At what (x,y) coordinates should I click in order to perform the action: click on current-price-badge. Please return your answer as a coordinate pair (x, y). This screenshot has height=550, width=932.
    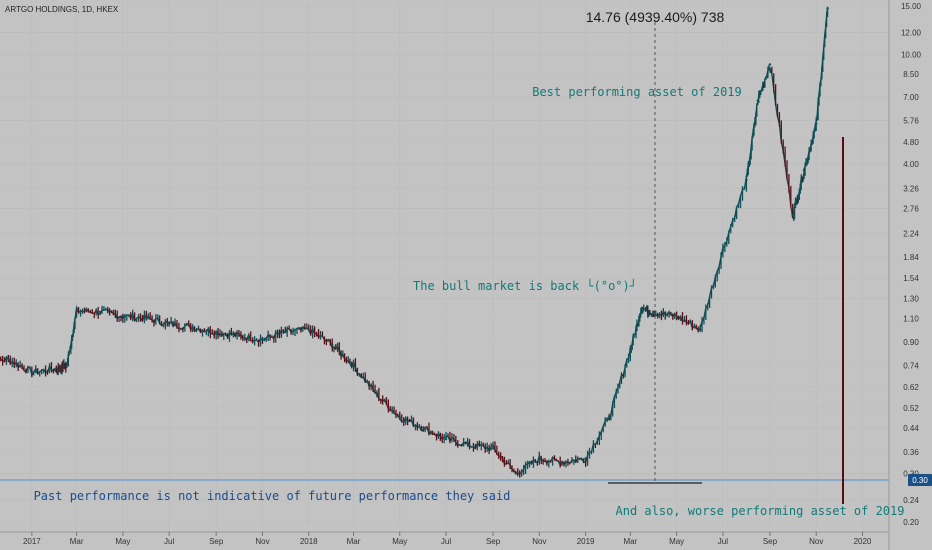
    Looking at the image, I should click on (920, 480).